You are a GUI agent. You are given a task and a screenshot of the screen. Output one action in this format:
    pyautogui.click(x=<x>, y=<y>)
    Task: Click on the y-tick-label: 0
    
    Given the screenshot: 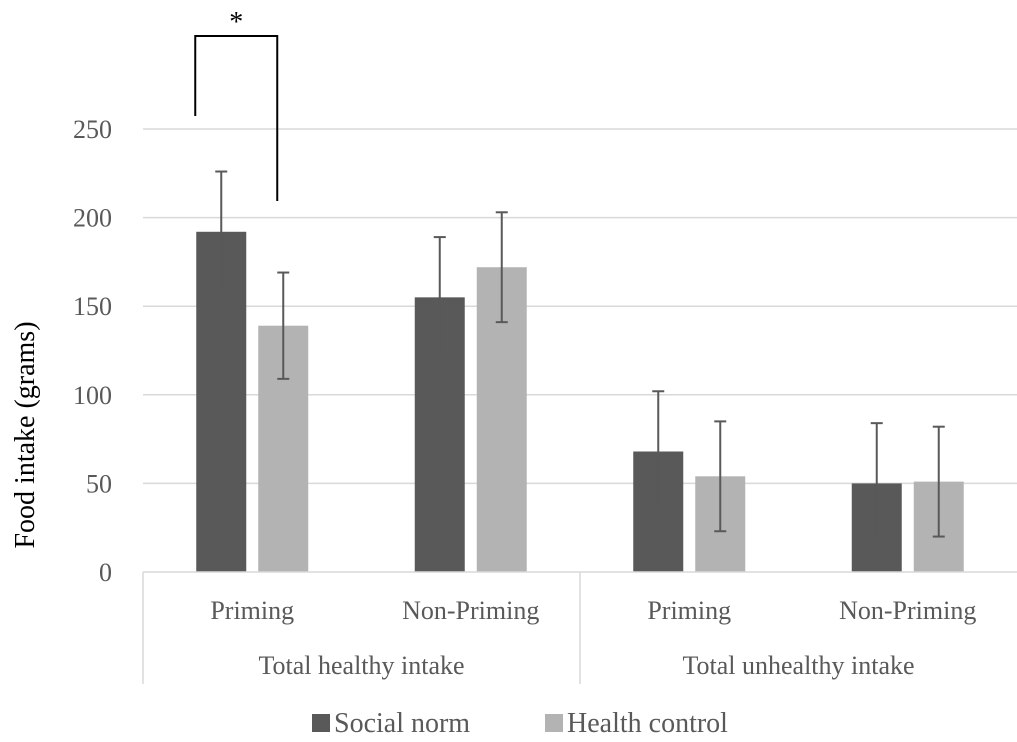 What is the action you would take?
    pyautogui.click(x=105, y=572)
    